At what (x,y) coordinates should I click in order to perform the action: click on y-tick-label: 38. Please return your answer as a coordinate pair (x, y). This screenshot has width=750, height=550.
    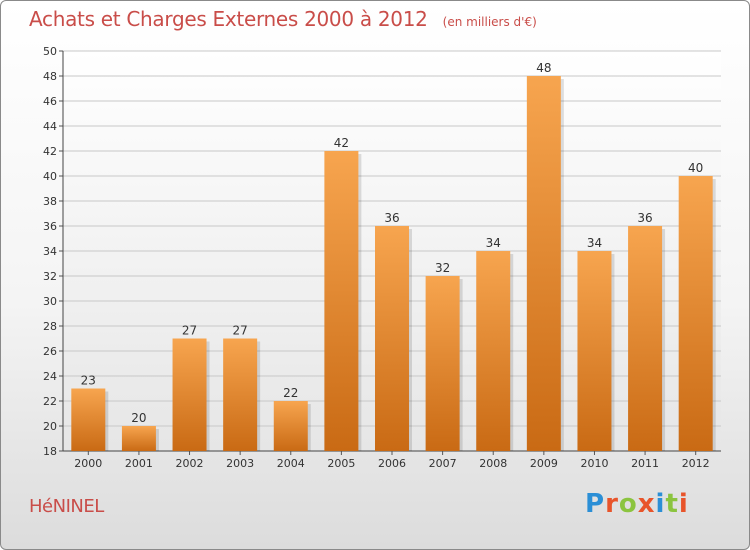
    Looking at the image, I should click on (50, 201).